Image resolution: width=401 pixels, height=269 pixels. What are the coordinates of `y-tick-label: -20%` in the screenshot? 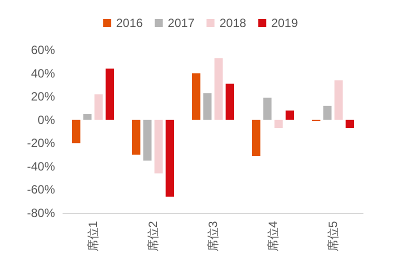 It's located at (41, 143).